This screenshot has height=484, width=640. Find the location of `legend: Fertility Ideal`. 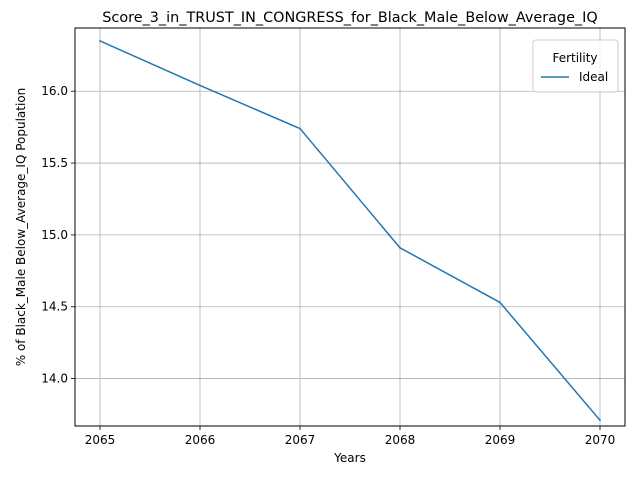

legend: Fertility Ideal is located at coordinates (575, 66).